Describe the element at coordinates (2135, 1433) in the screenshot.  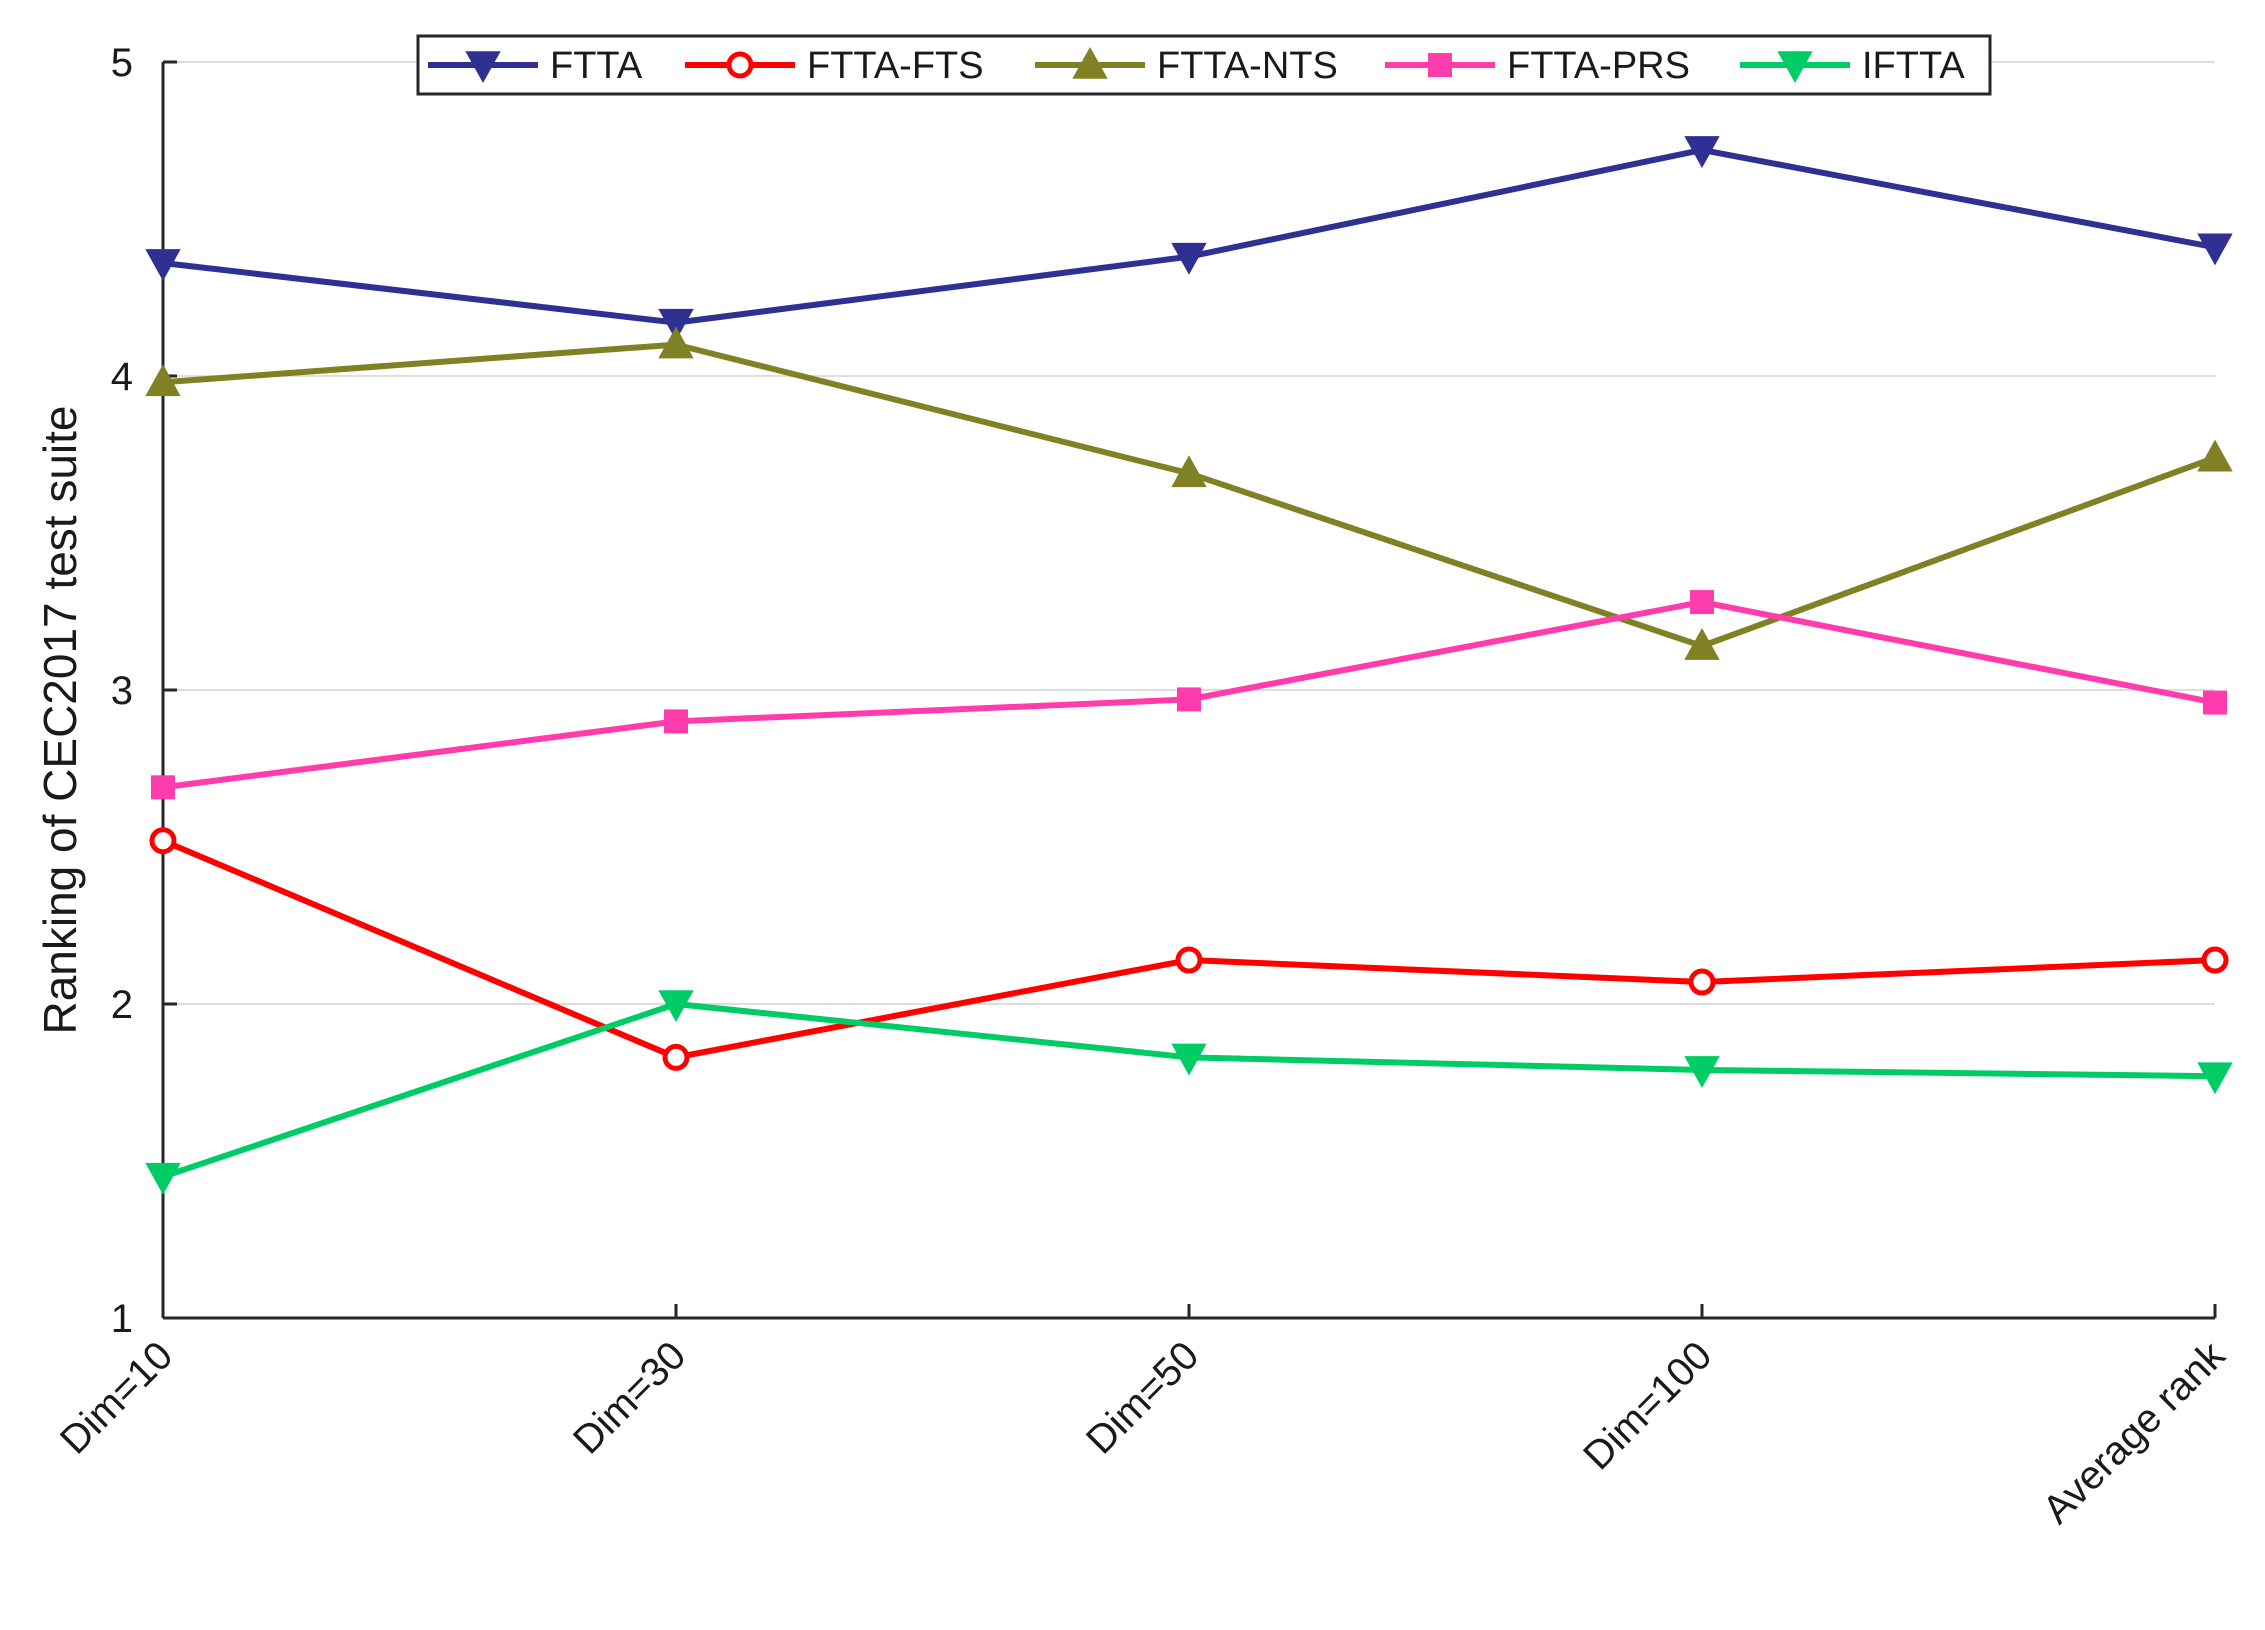
I see `x-tick-label: Average rank` at that location.